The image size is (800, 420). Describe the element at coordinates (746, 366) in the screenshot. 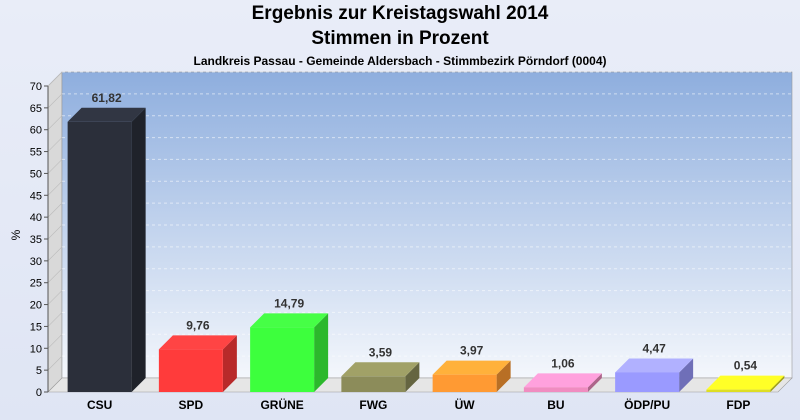

I see `bar-value-label: 0,54` at that location.